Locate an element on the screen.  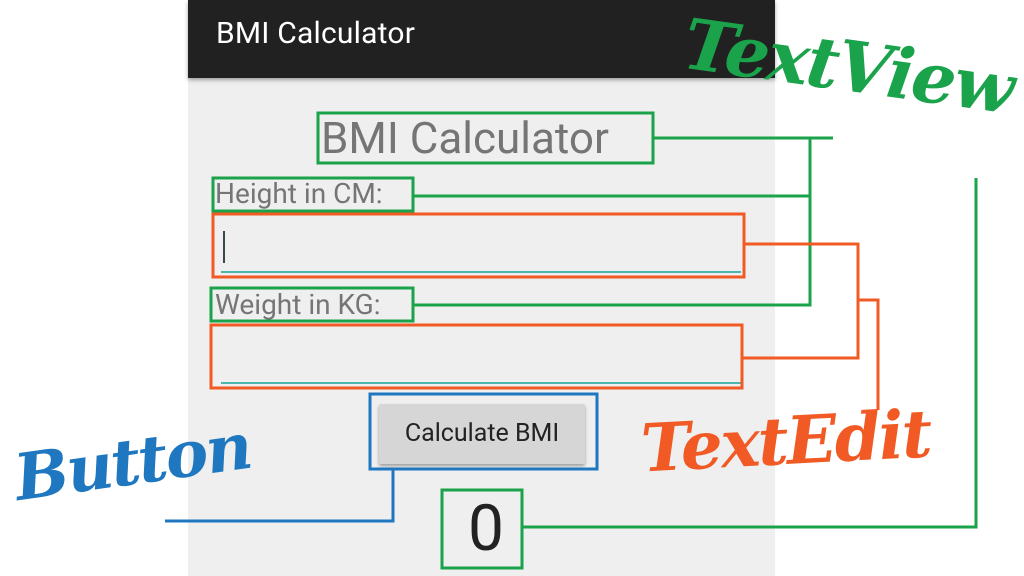
calculate-bmi-button: Calculate BMI is located at coordinates (482, 434).